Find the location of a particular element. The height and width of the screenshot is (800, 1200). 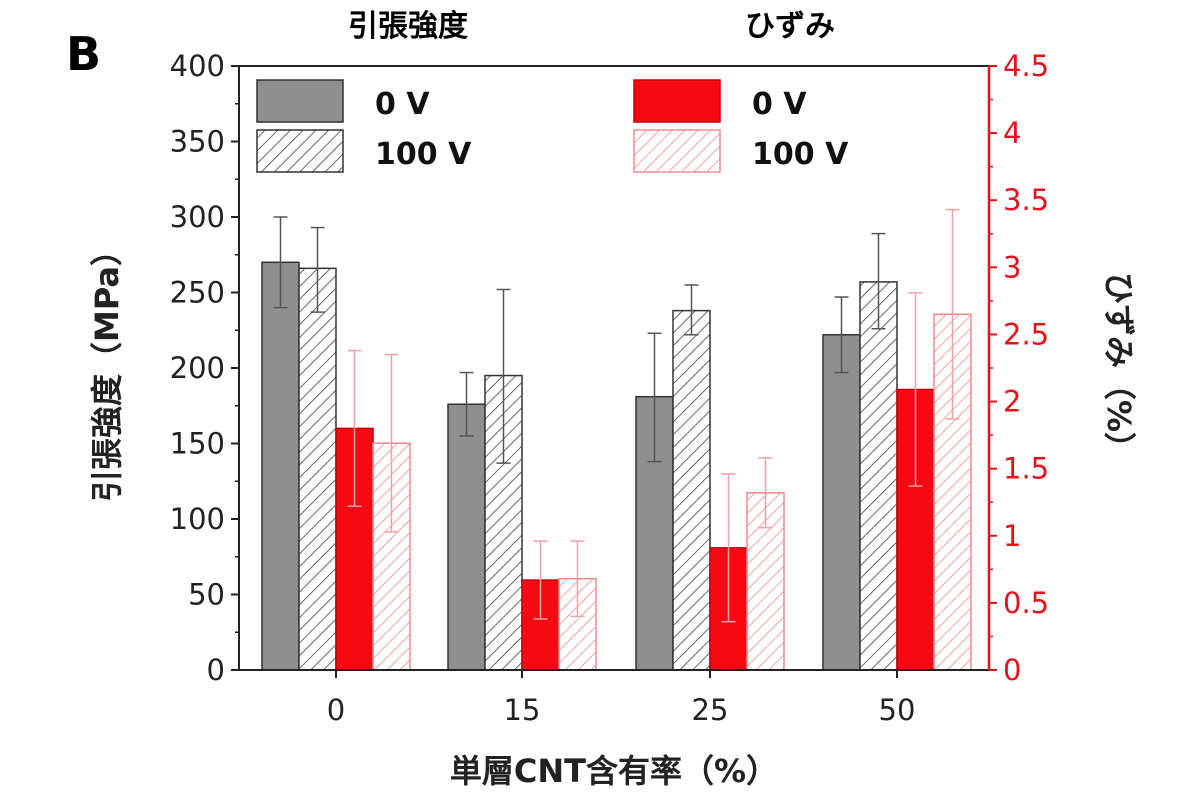

y-right-tick-label: 3.5 is located at coordinates (1026, 200).